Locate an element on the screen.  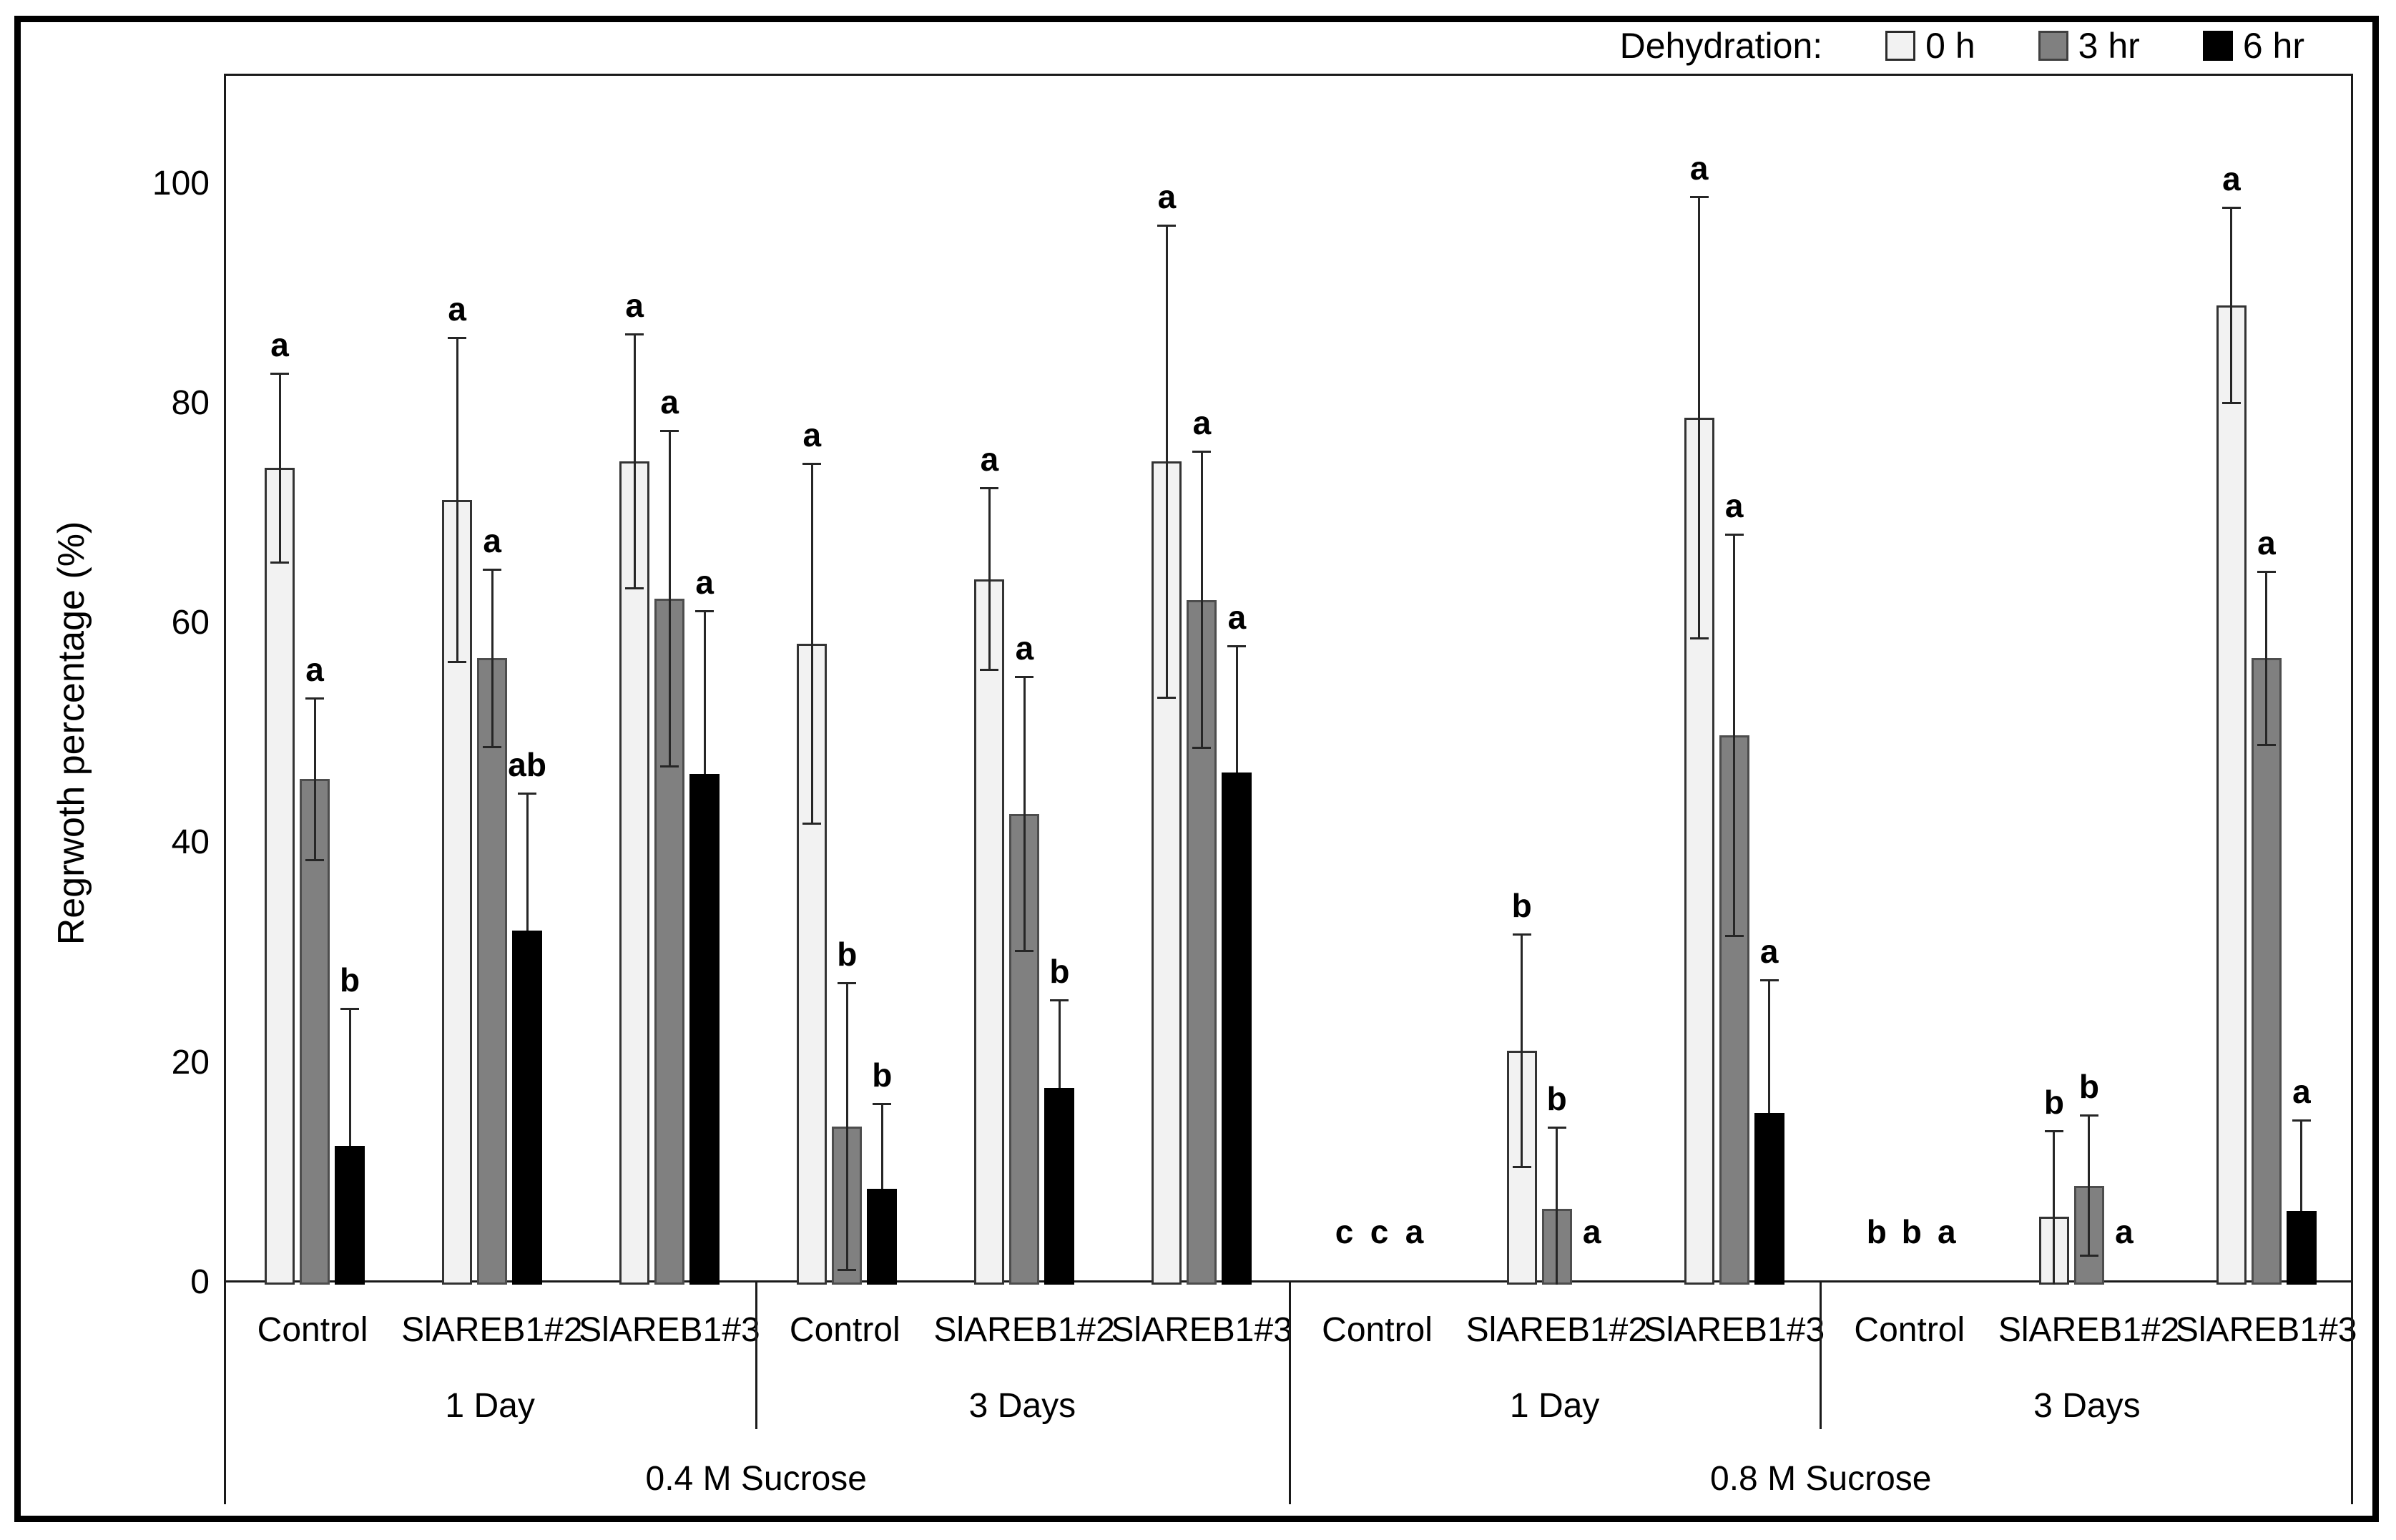
swatch-0h-icon is located at coordinates (1900, 46).